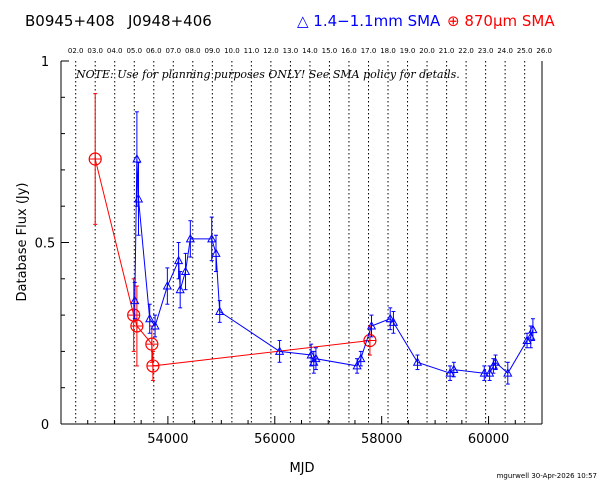 The width and height of the screenshot is (601, 481). Describe the element at coordinates (22, 242) in the screenshot. I see `y-axis-label: Database Flux (Jy)` at that location.